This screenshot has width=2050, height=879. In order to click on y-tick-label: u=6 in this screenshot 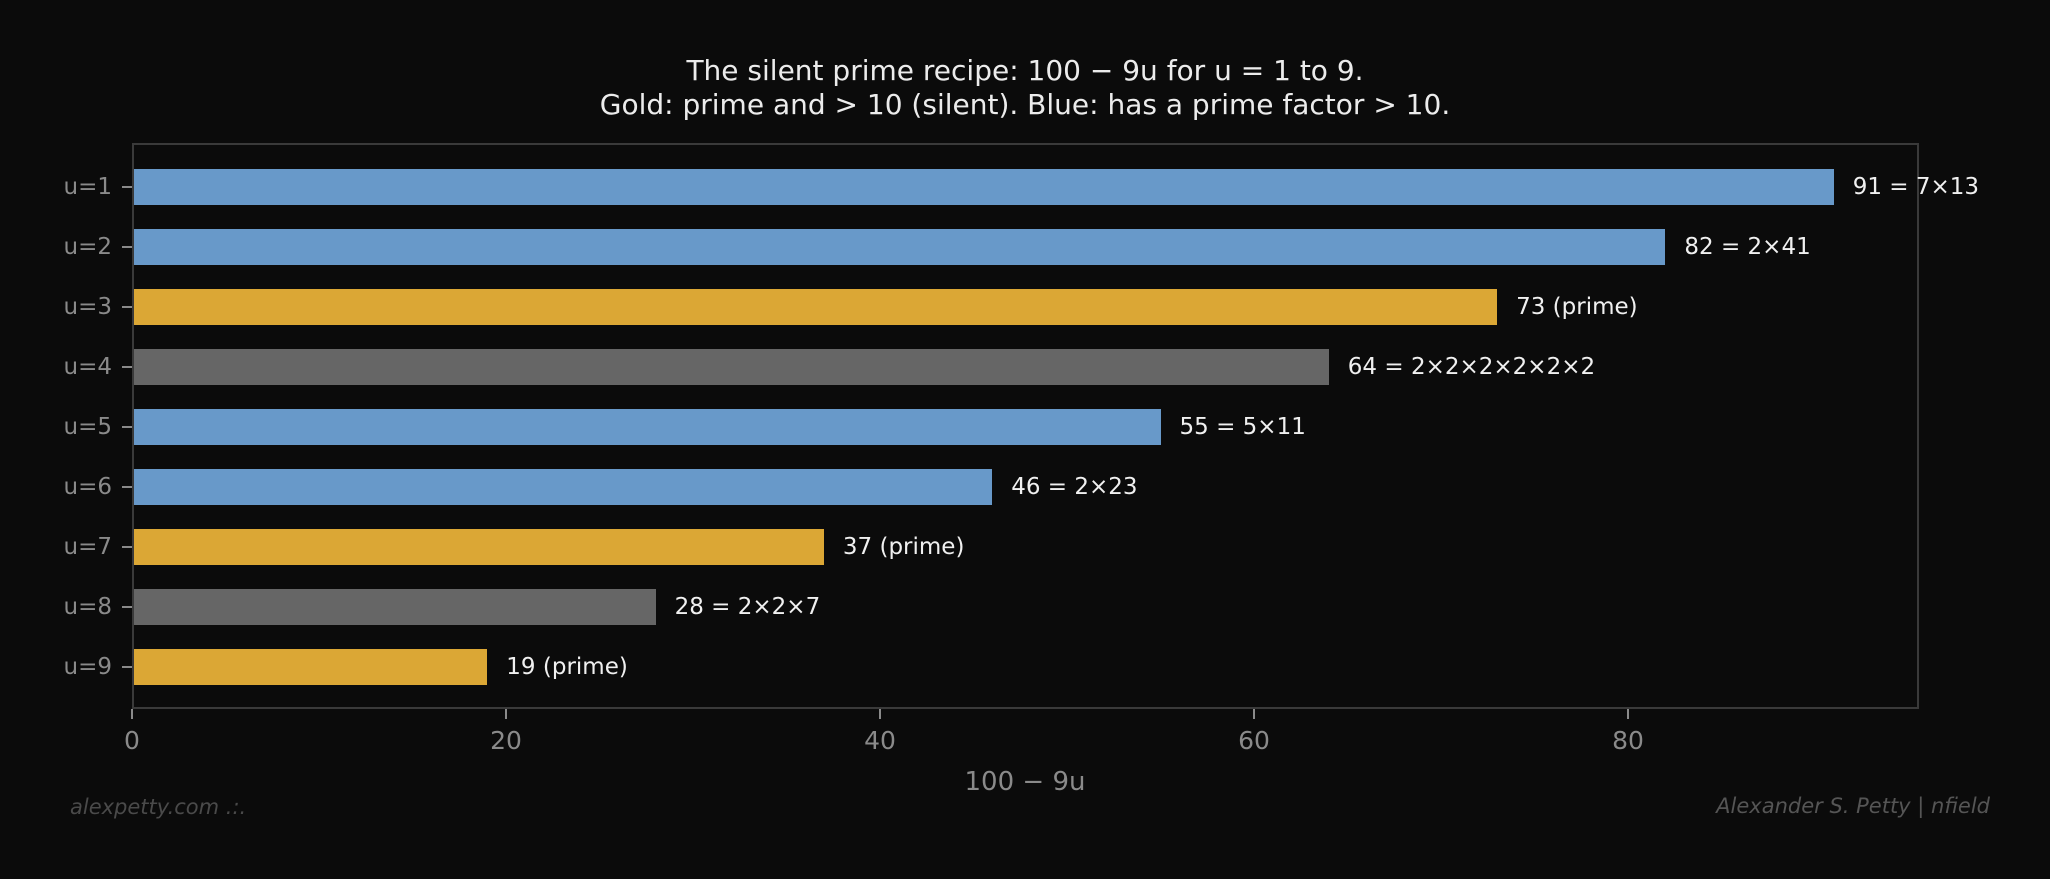, I will do `click(87, 487)`.